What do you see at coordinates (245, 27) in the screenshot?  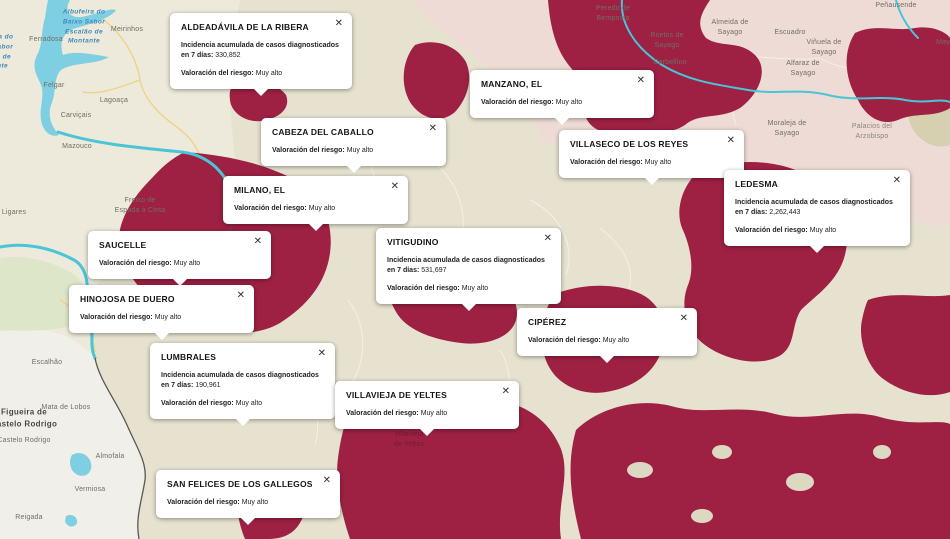 I see `popup-title: ALDEADÁVILA DE LA RIBERA` at bounding box center [245, 27].